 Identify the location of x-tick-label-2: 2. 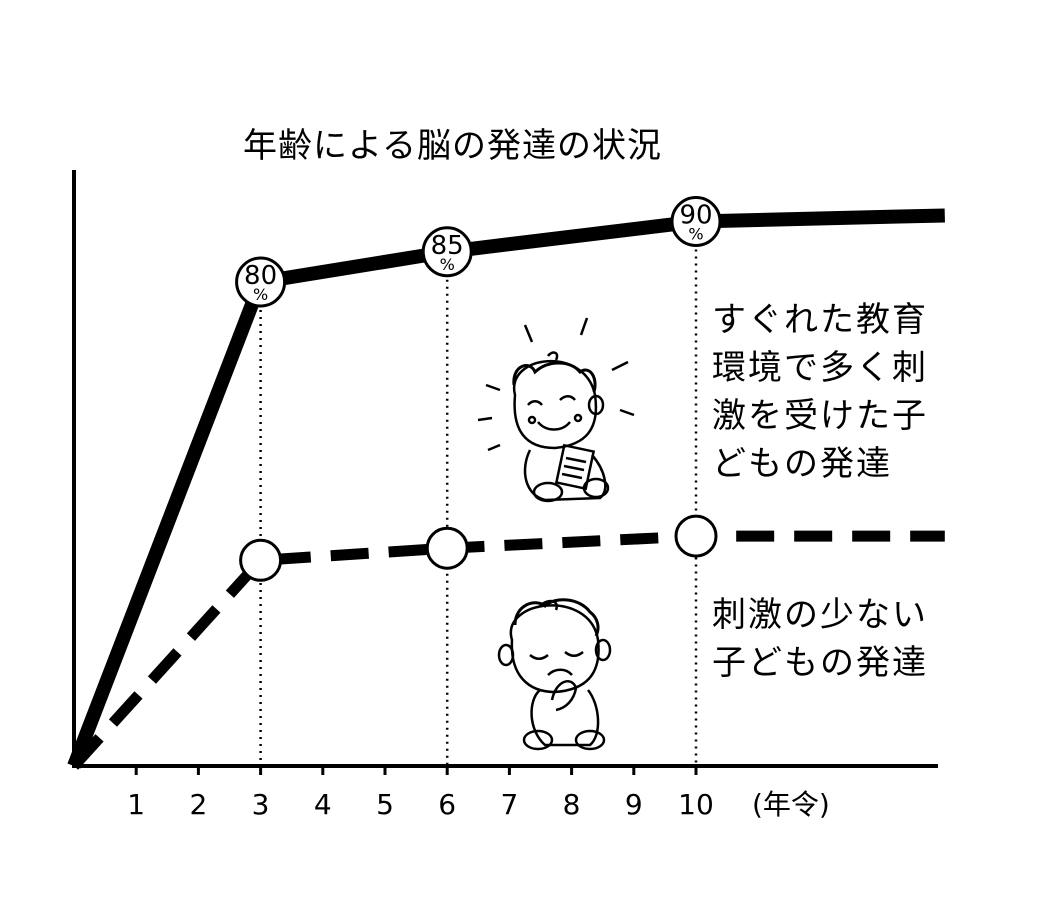
(198, 804).